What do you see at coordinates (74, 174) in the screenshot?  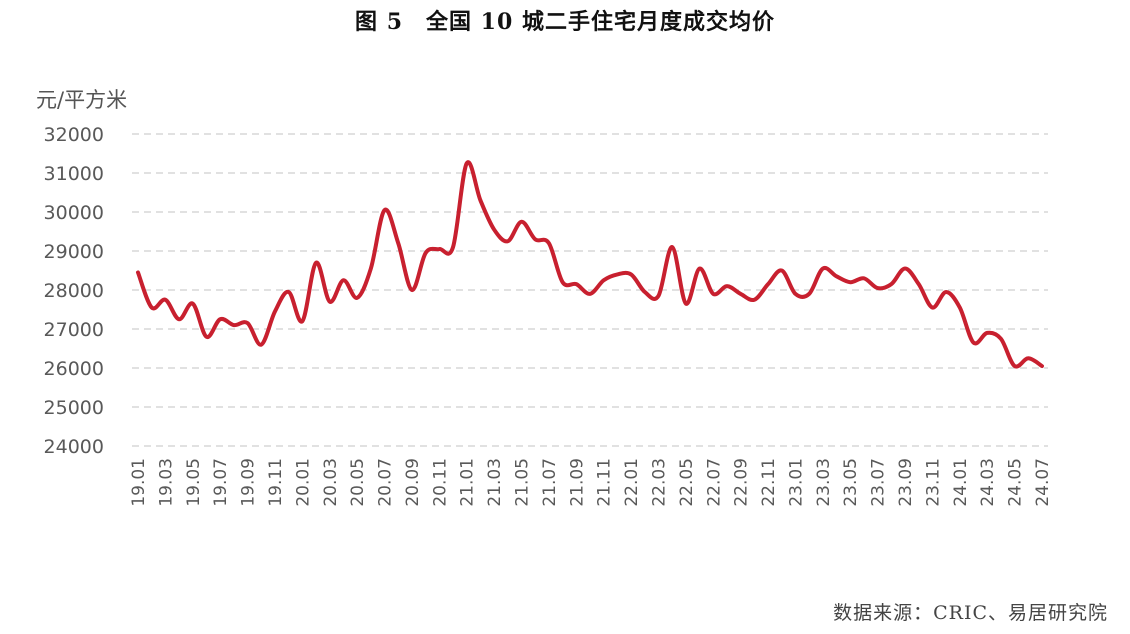 I see `y-tick-label: 31000` at bounding box center [74, 174].